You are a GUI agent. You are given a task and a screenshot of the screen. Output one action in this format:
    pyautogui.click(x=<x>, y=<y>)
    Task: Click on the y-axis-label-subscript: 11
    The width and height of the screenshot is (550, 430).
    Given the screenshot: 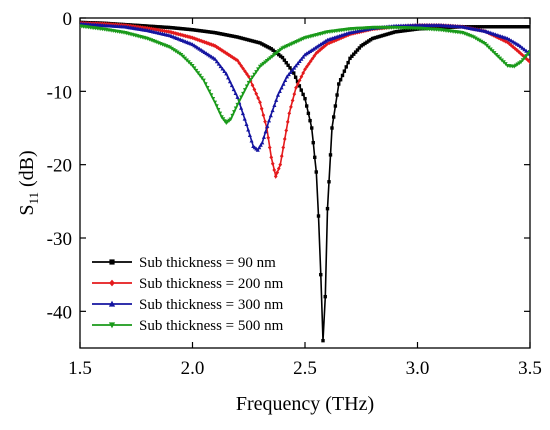 What is the action you would take?
    pyautogui.click(x=33, y=198)
    